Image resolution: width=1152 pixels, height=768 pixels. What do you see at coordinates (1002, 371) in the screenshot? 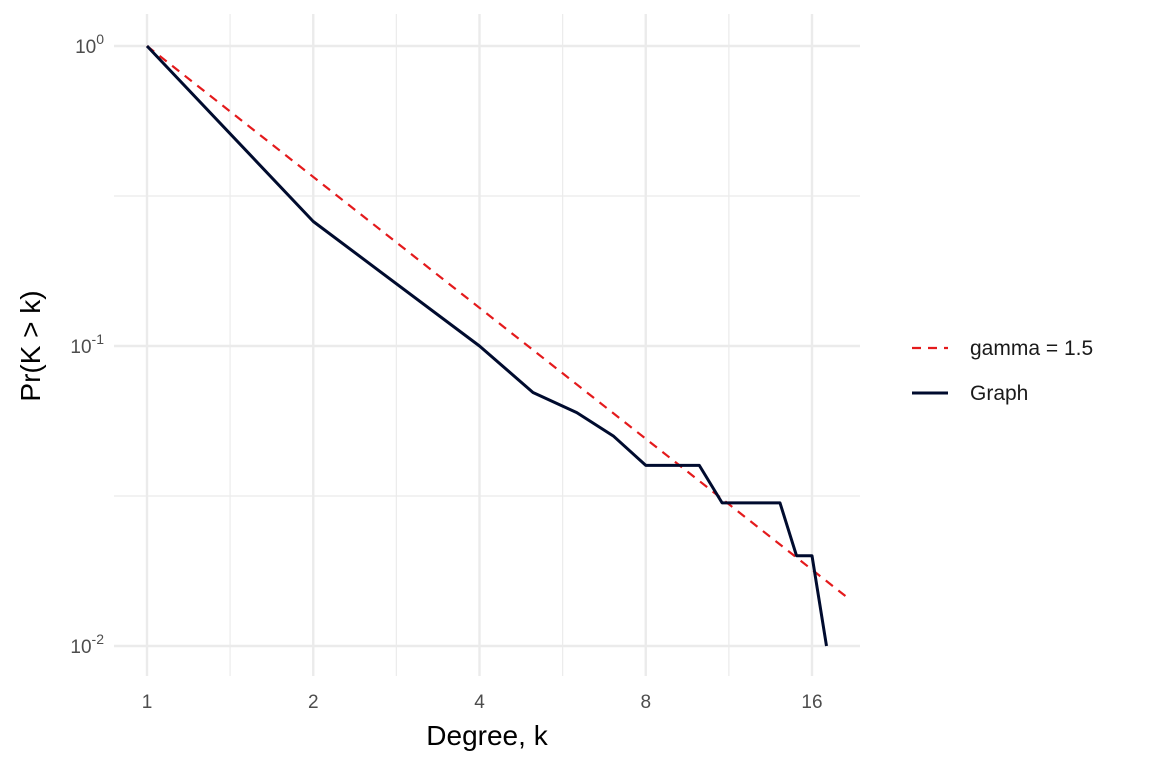
I see `legend: gamma = 1.5 Graph` at bounding box center [1002, 371].